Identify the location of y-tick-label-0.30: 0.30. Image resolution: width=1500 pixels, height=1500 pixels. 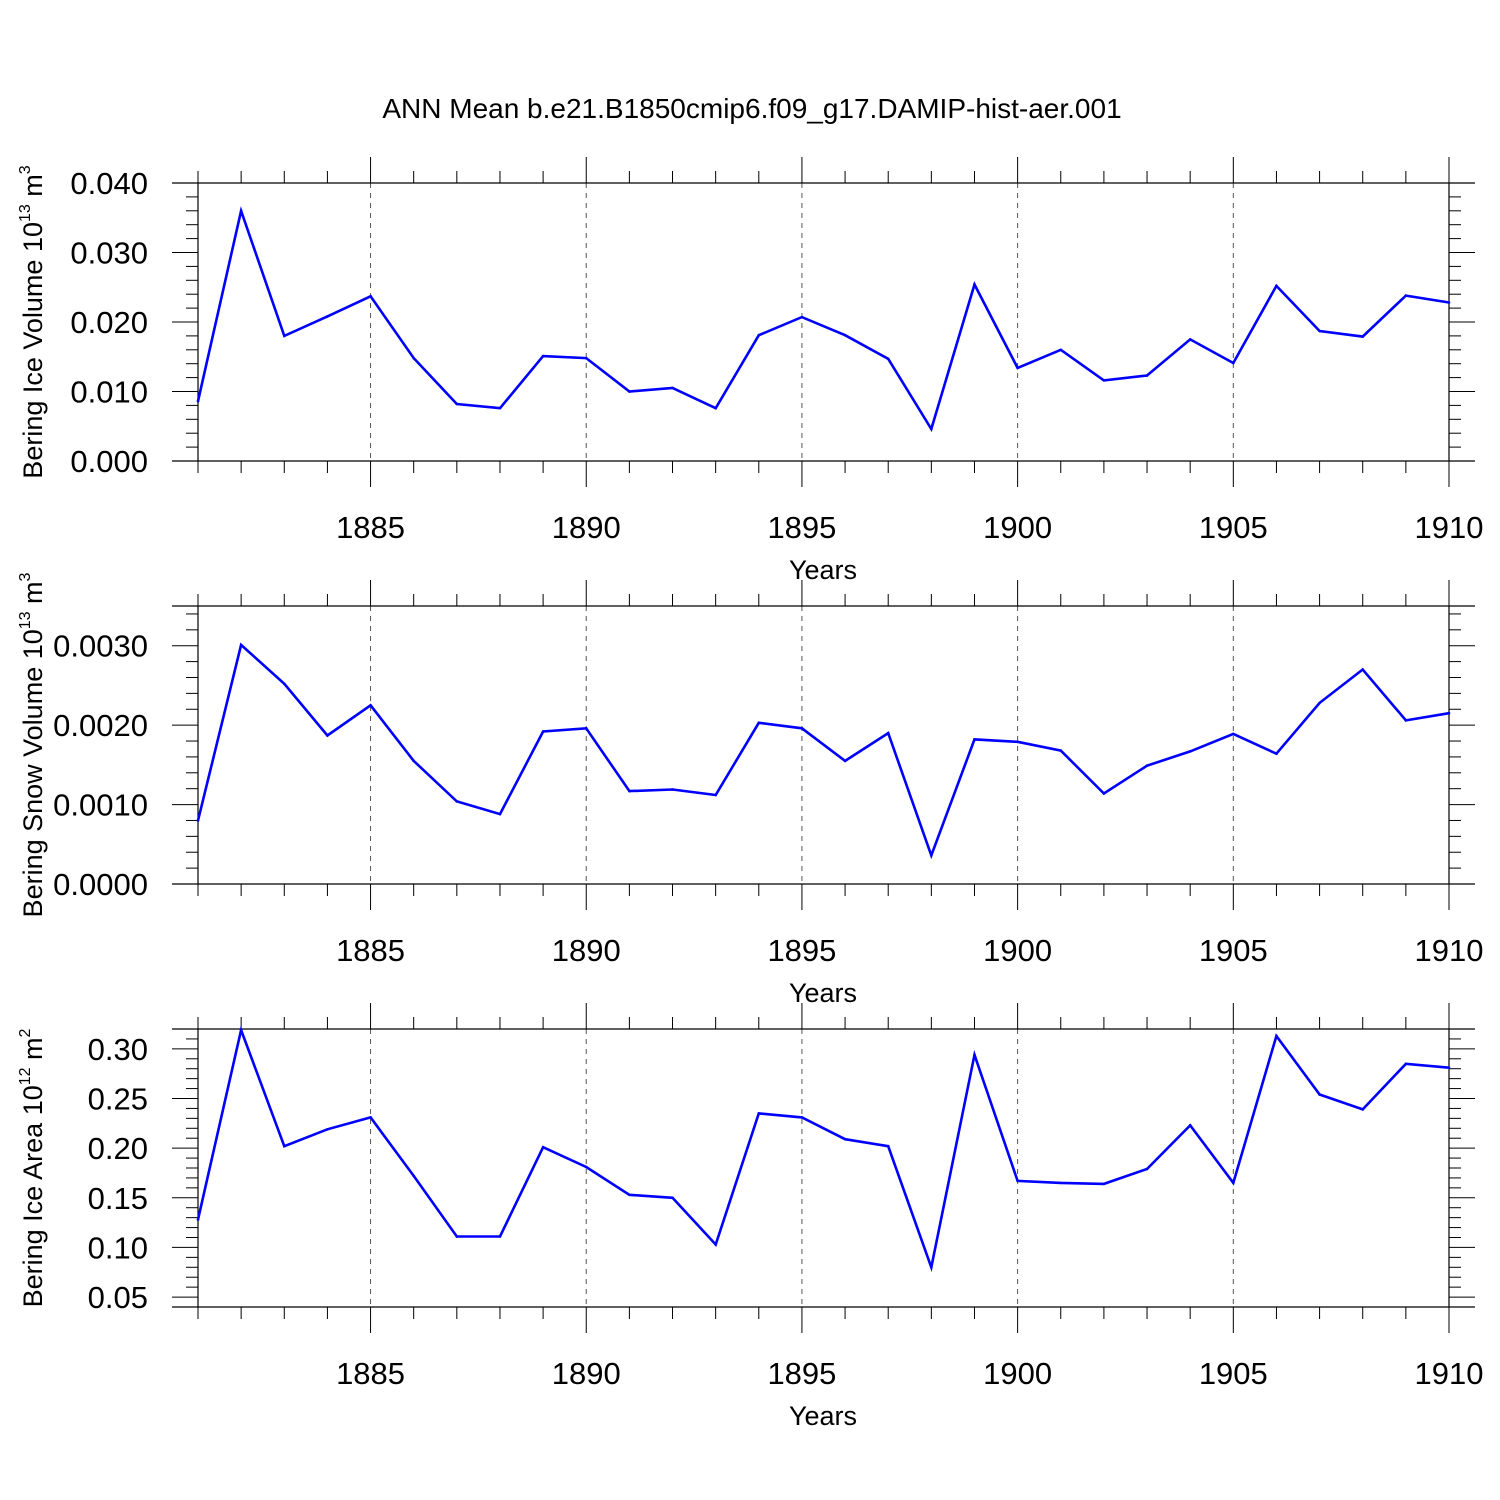
(118, 1049).